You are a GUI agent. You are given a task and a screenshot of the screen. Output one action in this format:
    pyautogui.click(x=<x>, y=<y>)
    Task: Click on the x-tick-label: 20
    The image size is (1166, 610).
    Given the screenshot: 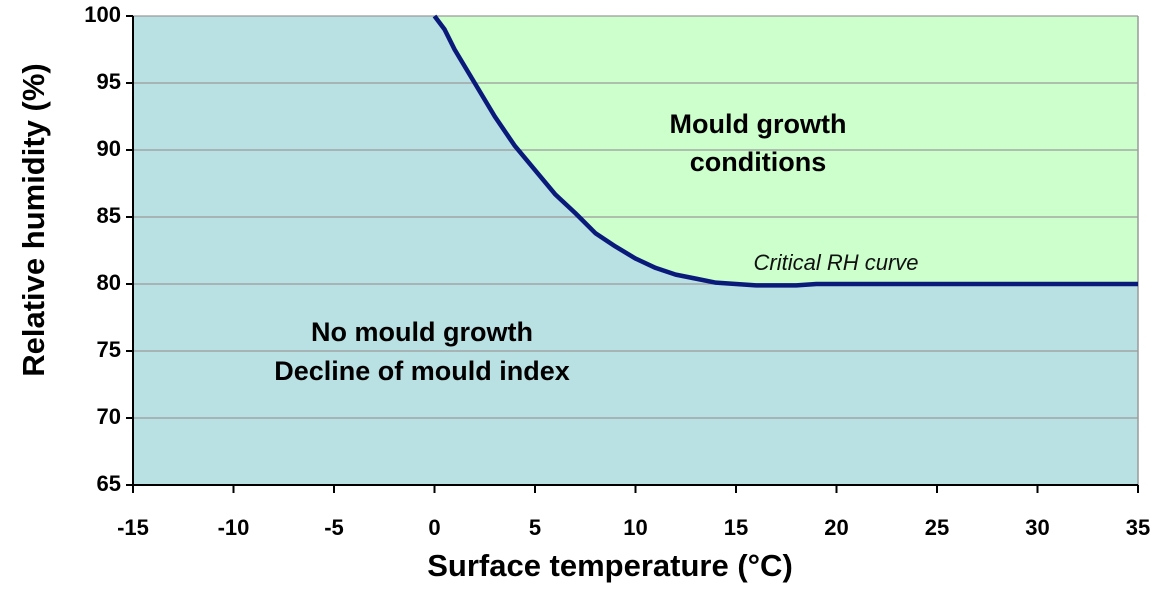 What is the action you would take?
    pyautogui.click(x=836, y=527)
    